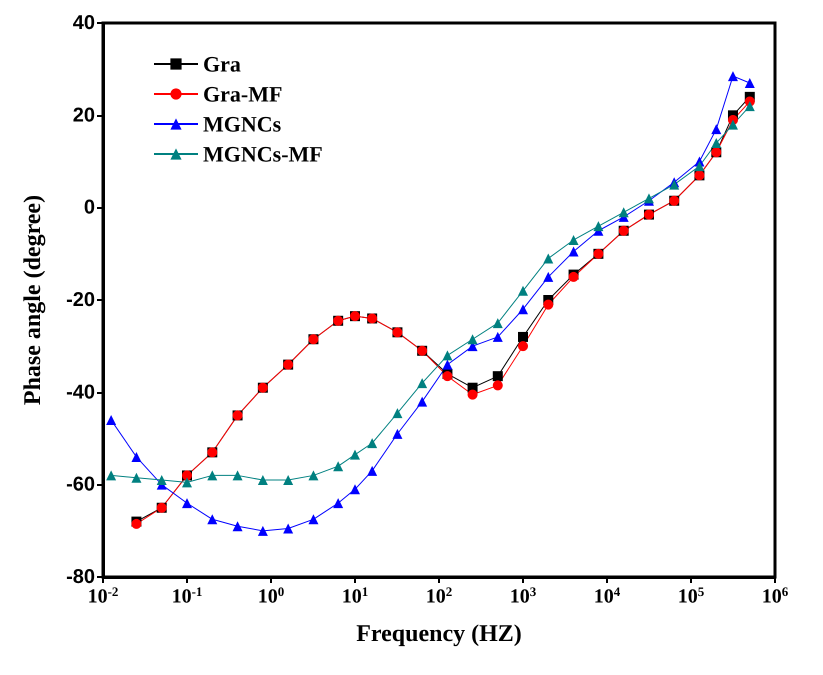 The image size is (823, 675). I want to click on legend-label: MGNCs, so click(242, 124).